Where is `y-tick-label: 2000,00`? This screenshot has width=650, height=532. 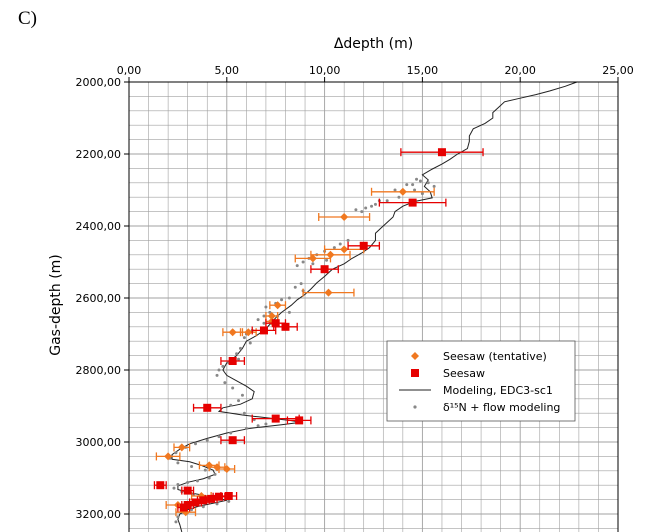 y-tick-label: 2000,00 is located at coordinates (99, 82).